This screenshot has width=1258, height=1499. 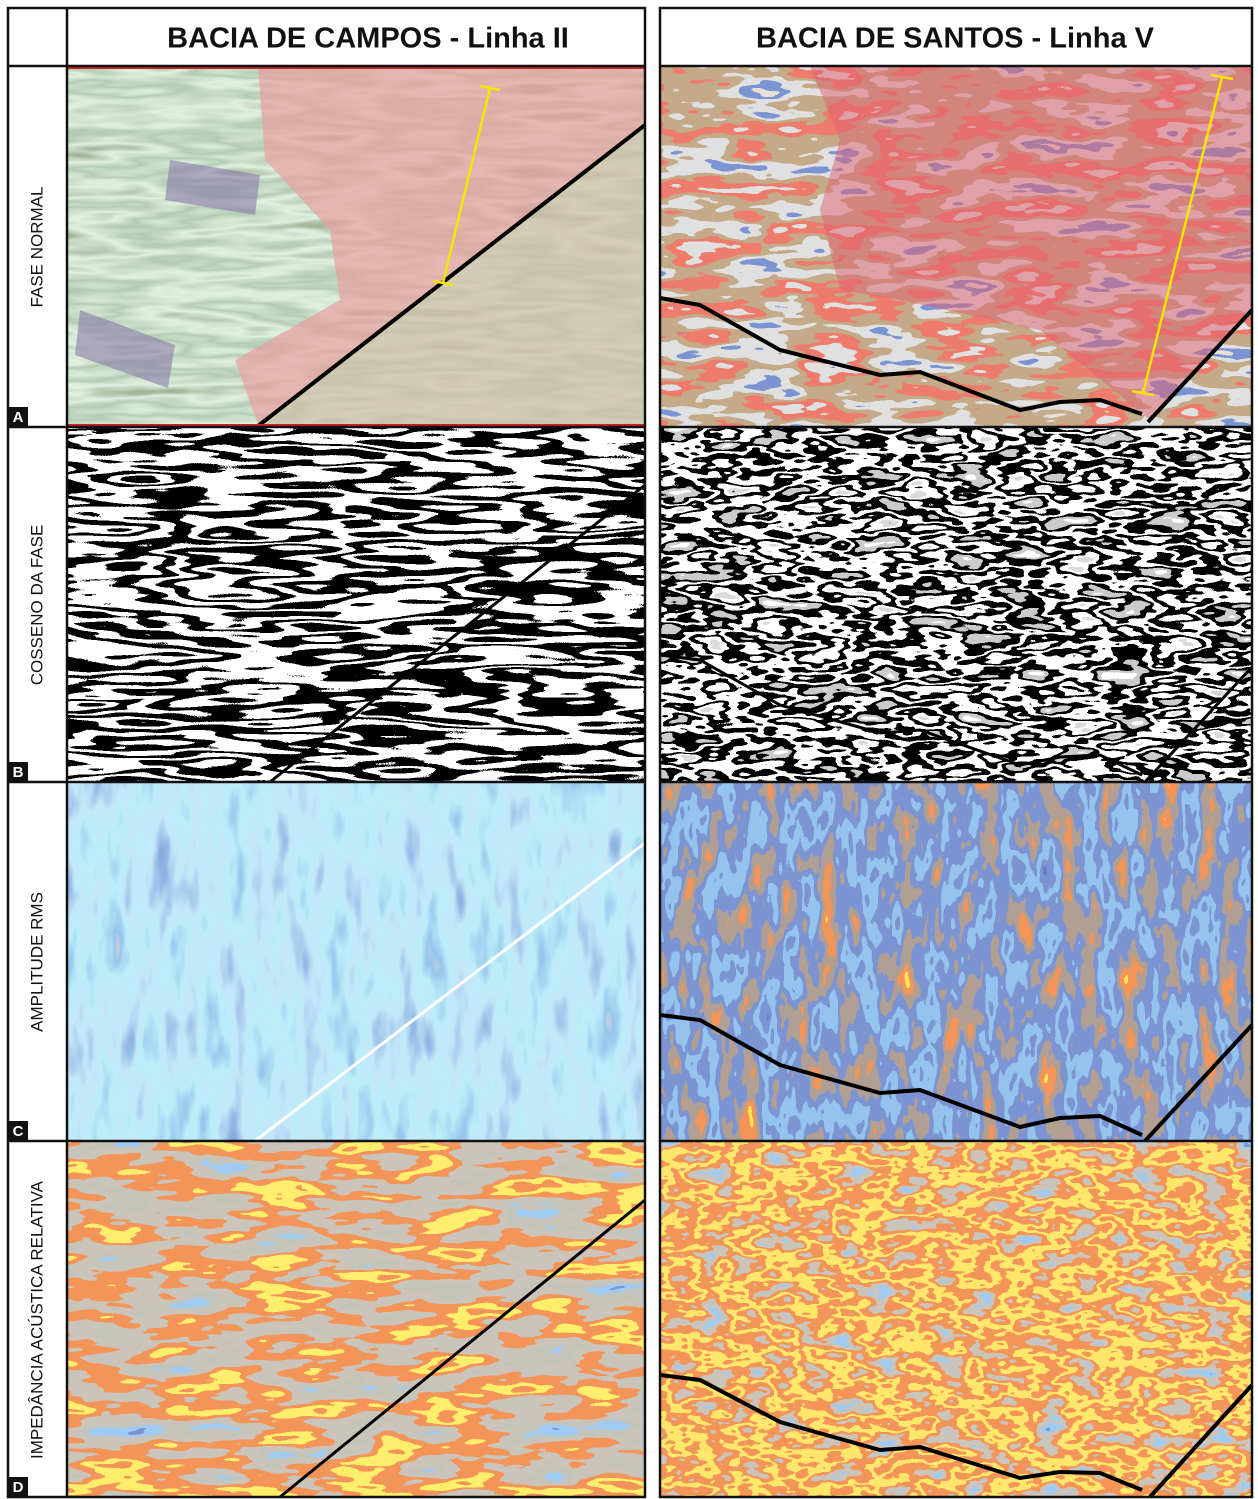 I want to click on column-header: BACIA DE CAMPOS - Linha II, so click(x=368, y=39).